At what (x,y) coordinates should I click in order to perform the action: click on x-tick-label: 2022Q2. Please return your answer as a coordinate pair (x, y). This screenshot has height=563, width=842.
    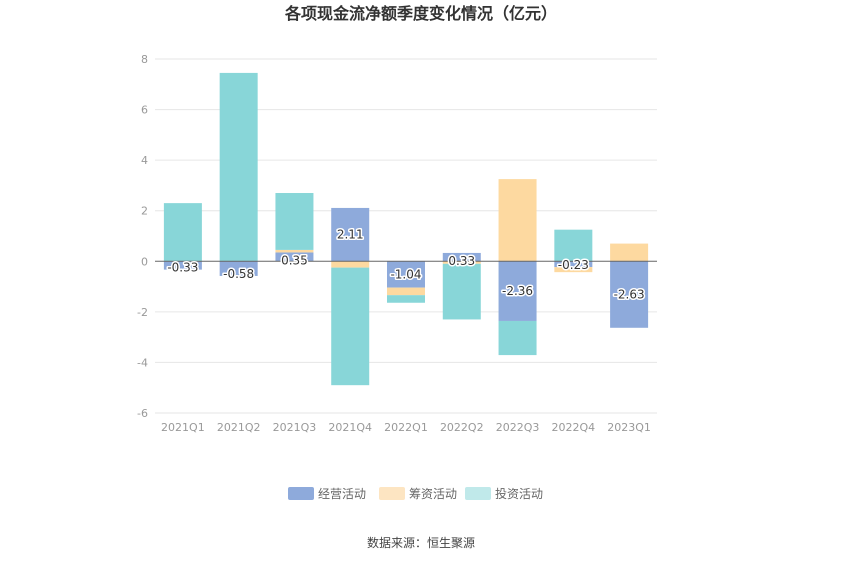
    Looking at the image, I should click on (462, 427).